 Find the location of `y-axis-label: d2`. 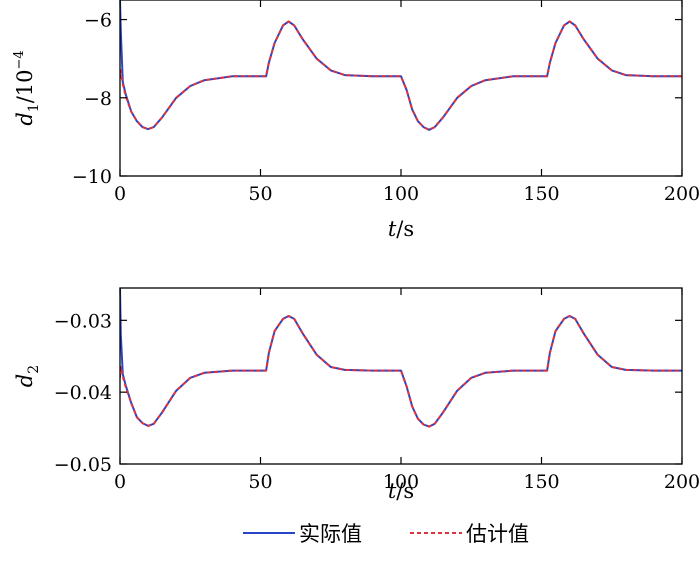

y-axis-label: d2 is located at coordinates (27, 376).